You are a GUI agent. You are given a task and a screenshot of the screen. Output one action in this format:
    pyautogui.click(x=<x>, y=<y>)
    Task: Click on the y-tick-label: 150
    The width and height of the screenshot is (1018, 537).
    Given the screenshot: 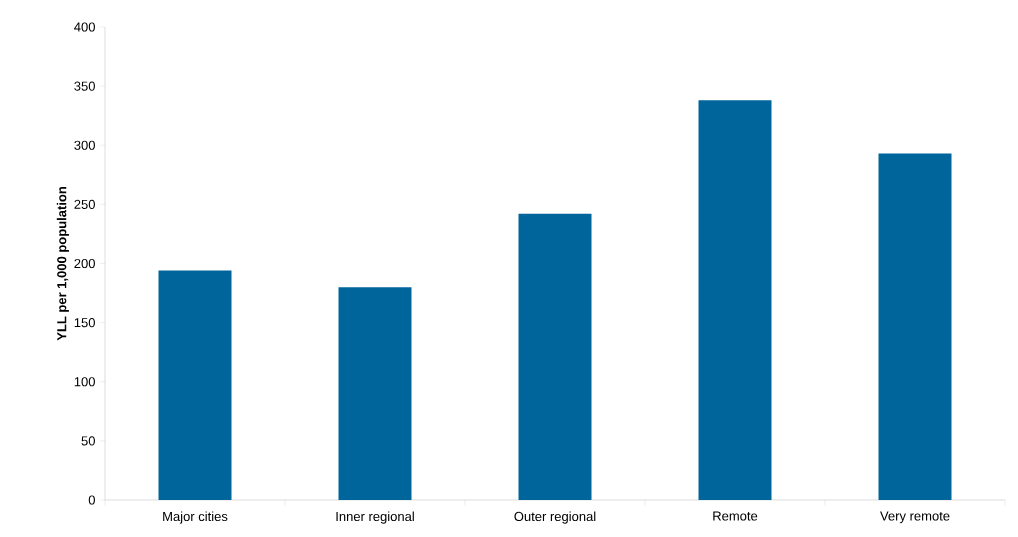 What is the action you would take?
    pyautogui.click(x=84, y=323)
    